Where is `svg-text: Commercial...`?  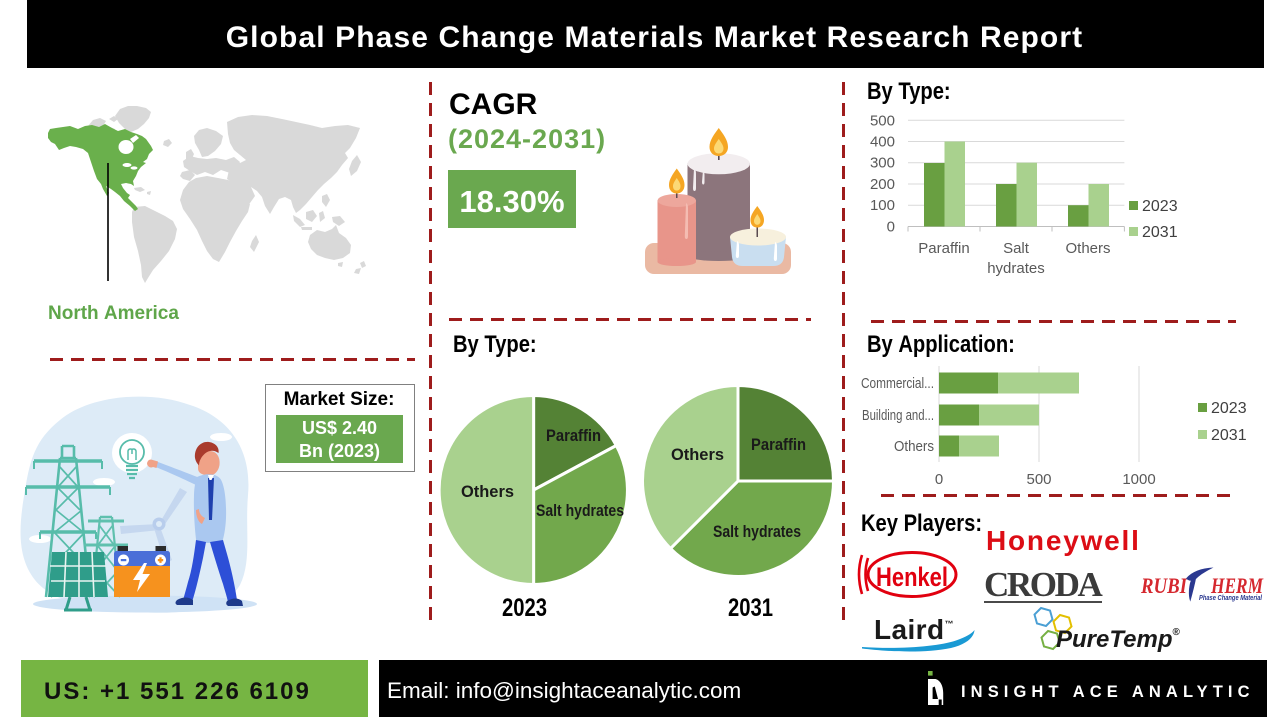
svg-text: Commercial... is located at coordinates (897, 383).